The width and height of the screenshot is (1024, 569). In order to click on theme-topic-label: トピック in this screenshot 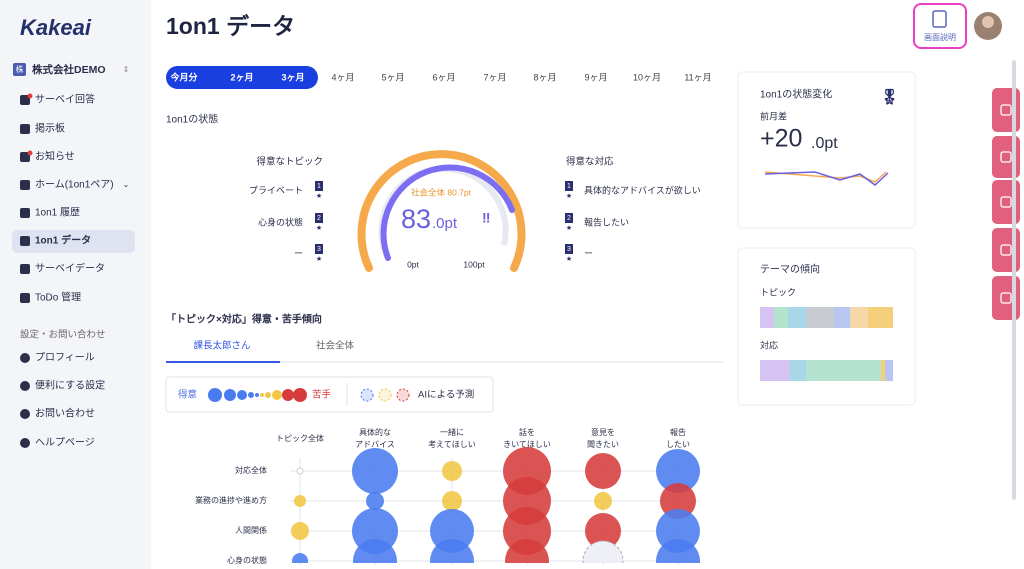, I will do `click(778, 292)`.